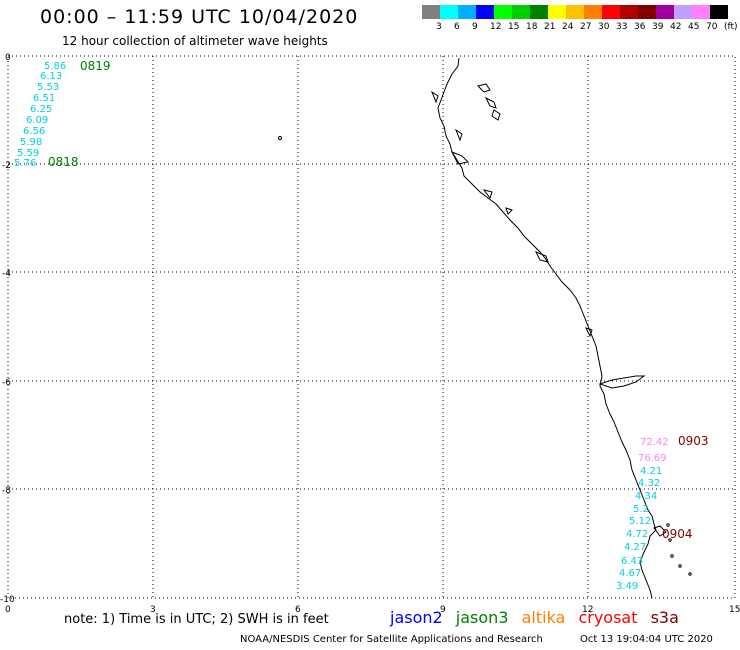 The height and width of the screenshot is (650, 740). I want to click on generation-timestamp: Oct 13 19:04:04 UTC 2020, so click(646, 639).